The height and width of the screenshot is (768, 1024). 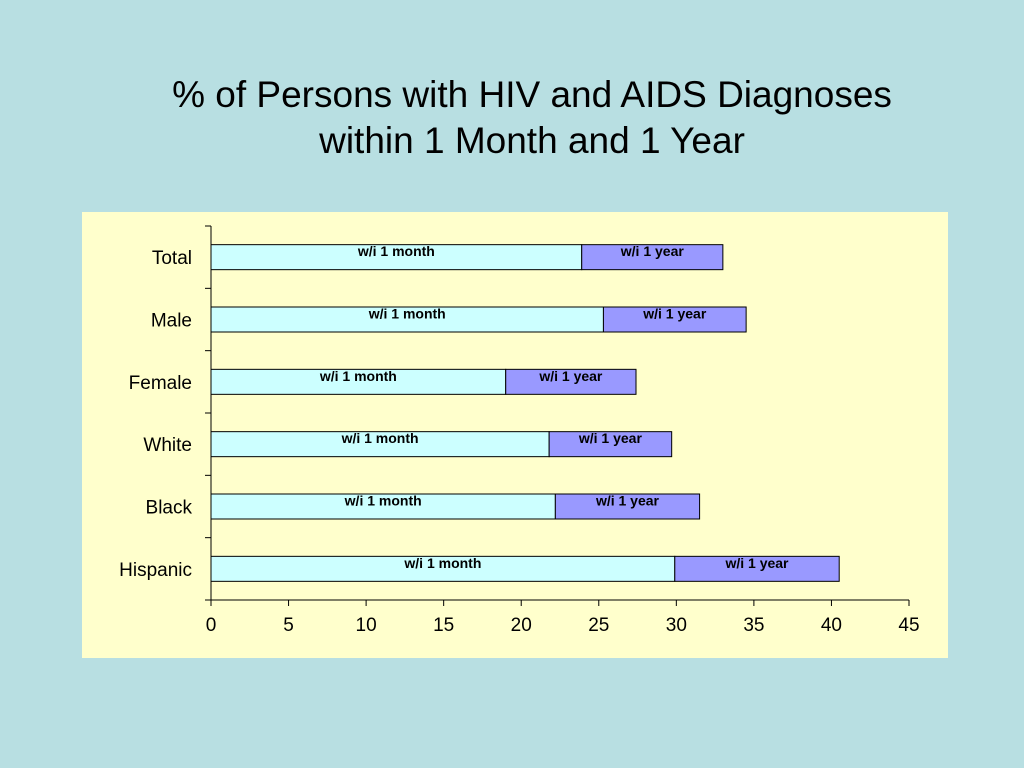 What do you see at coordinates (155, 570) in the screenshot?
I see `category-label: Hispanic` at bounding box center [155, 570].